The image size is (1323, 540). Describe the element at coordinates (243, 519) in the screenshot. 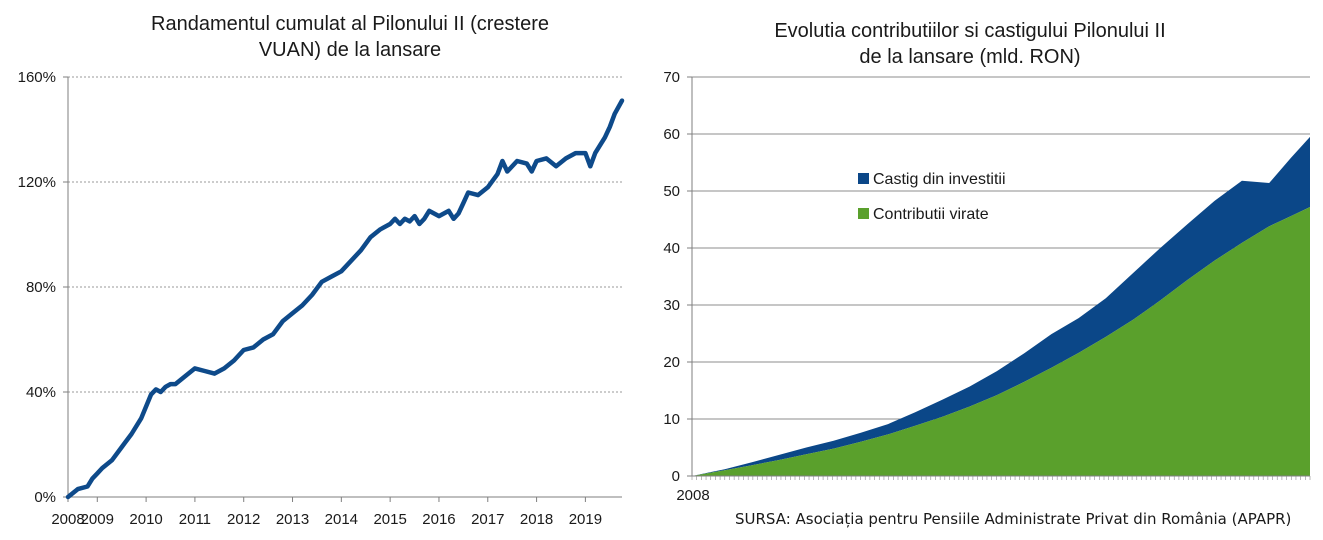

I see `x-tick-label: 2012` at that location.